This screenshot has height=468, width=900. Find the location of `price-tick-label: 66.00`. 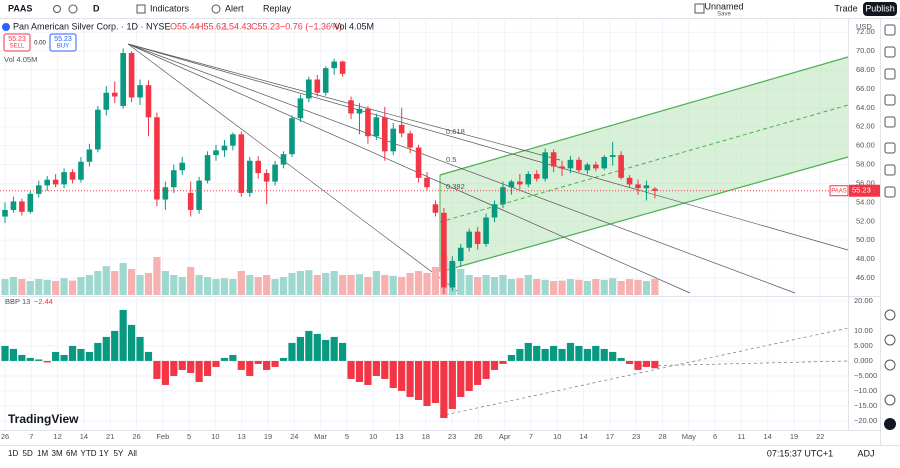

price-tick-label: 66.00 is located at coordinates (865, 88).